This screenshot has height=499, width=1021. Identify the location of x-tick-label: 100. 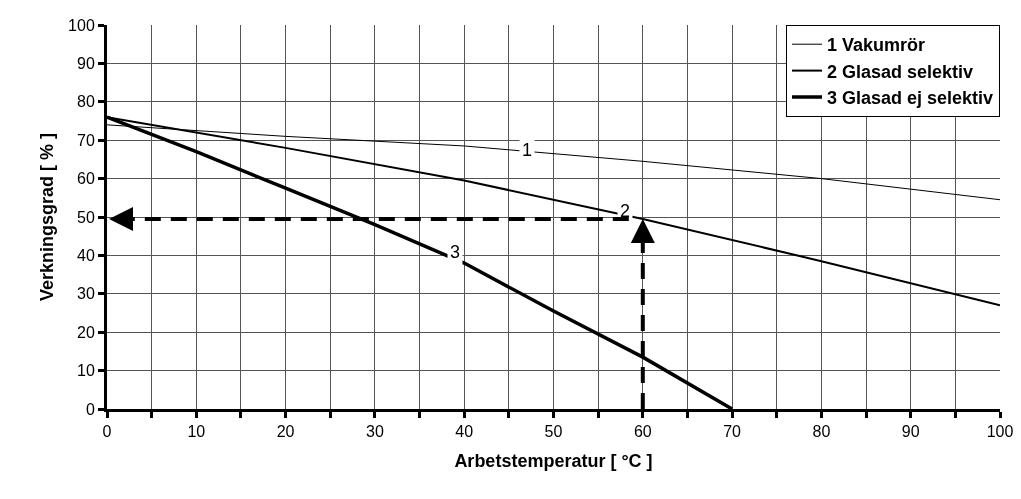
(1000, 432).